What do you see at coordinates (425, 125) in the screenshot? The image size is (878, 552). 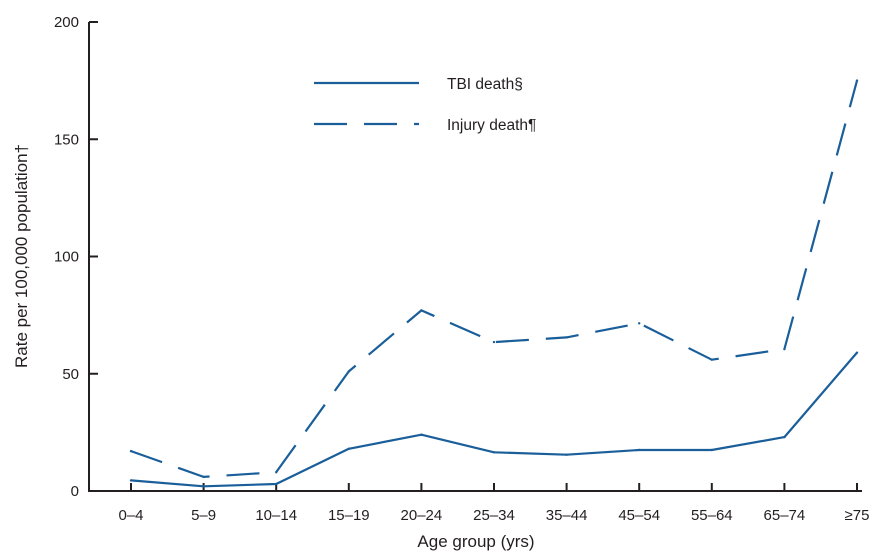 I see `legend-item-injury: Injury death¶` at bounding box center [425, 125].